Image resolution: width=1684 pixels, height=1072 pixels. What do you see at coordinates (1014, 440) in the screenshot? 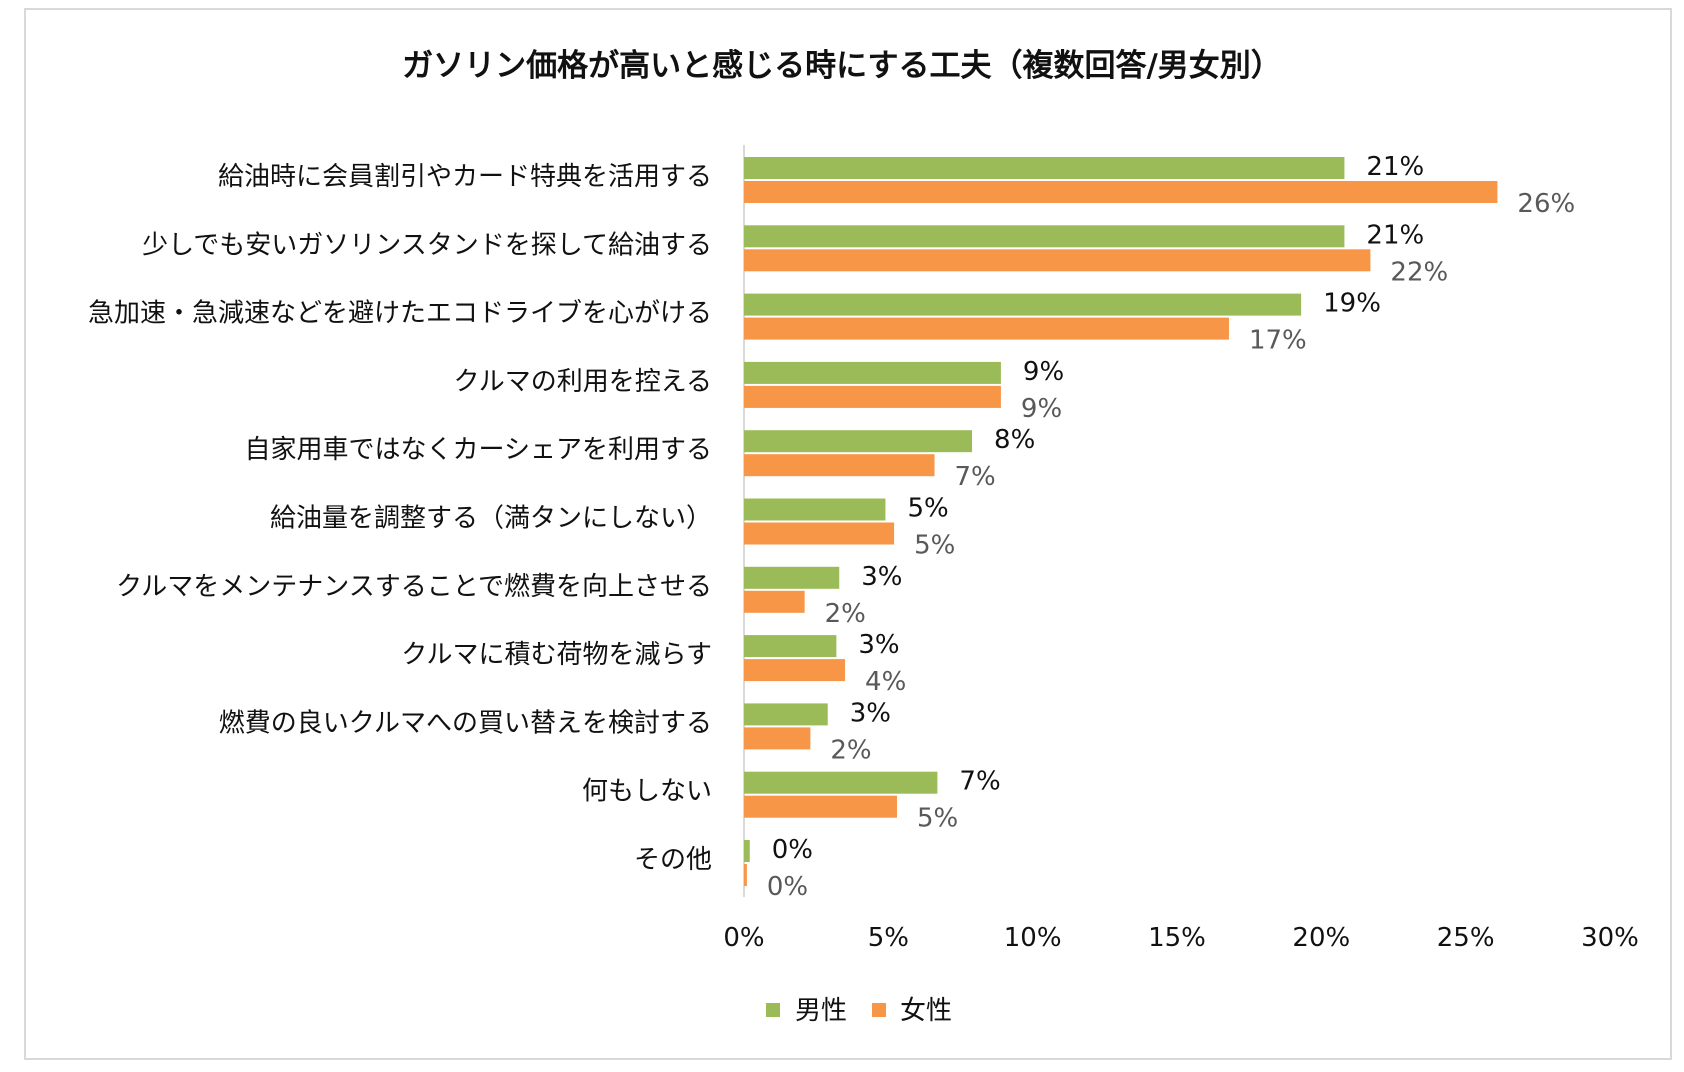
I see `data-label-male: 8%` at bounding box center [1014, 440].